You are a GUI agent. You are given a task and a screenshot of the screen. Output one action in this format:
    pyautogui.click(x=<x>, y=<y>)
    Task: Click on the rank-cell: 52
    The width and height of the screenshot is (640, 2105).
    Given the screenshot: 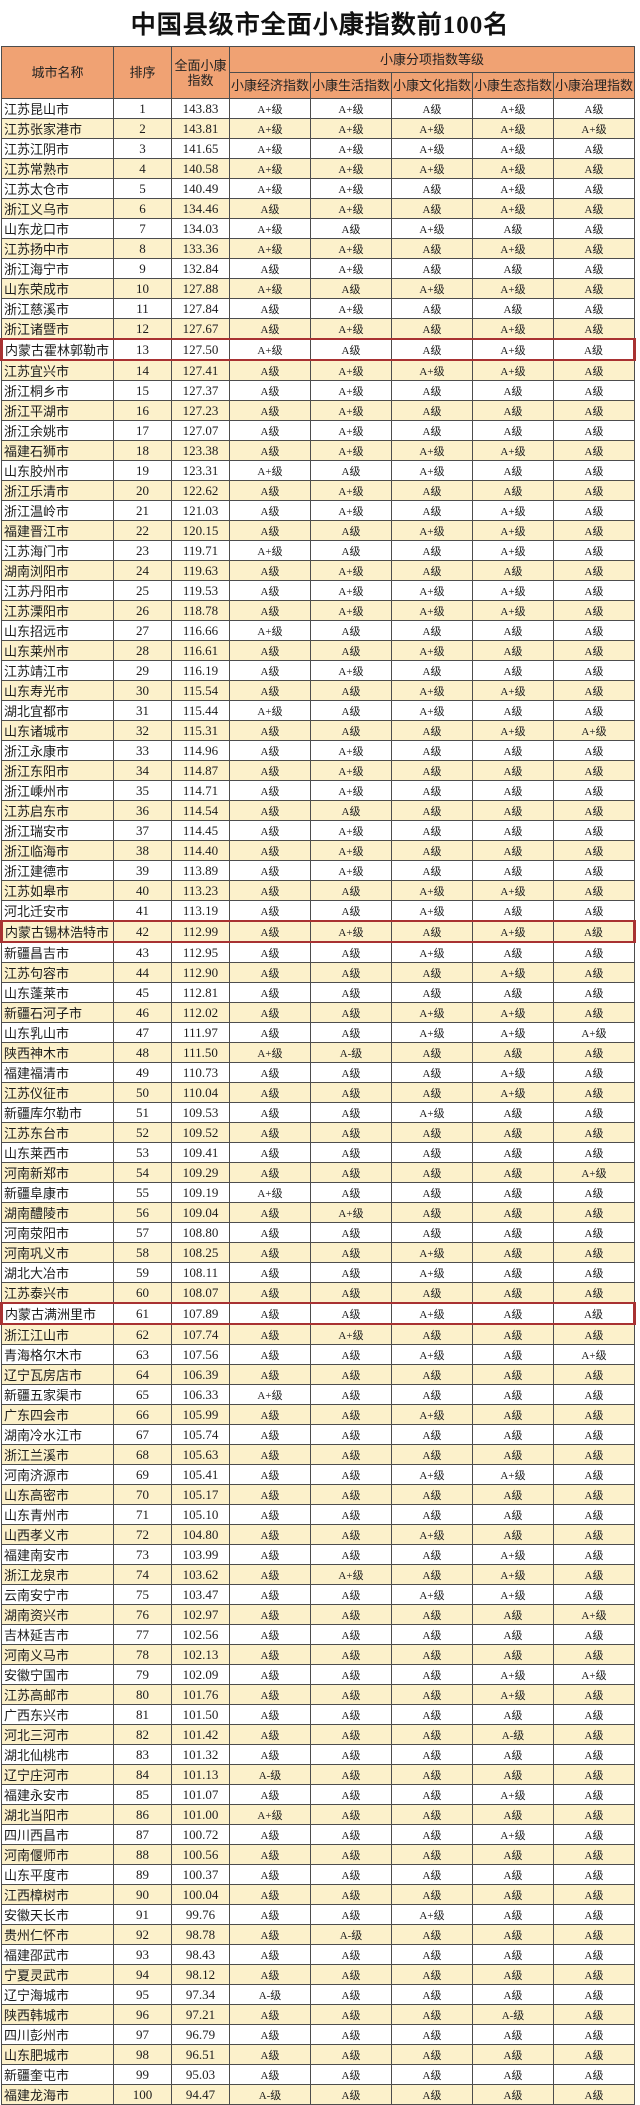 What is the action you would take?
    pyautogui.click(x=142, y=1132)
    